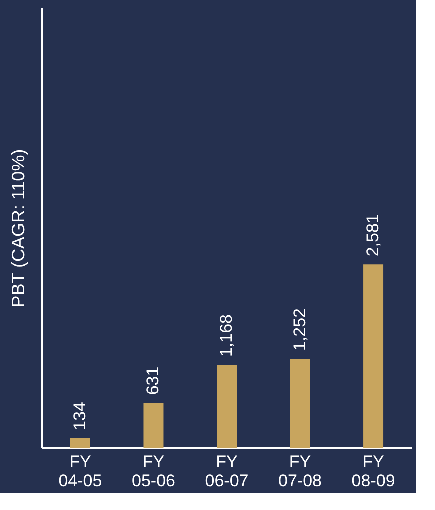  What do you see at coordinates (80, 471) in the screenshot?
I see `x-tick-label: FY 04-05` at bounding box center [80, 471].